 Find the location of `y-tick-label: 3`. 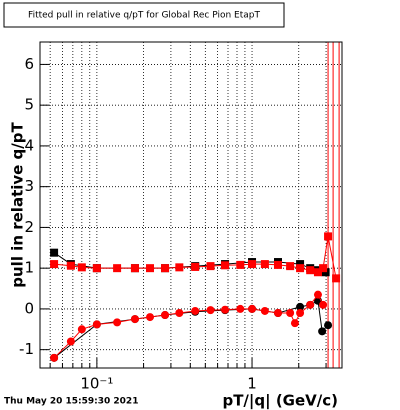

y-tick-label: 3 is located at coordinates (29, 186).